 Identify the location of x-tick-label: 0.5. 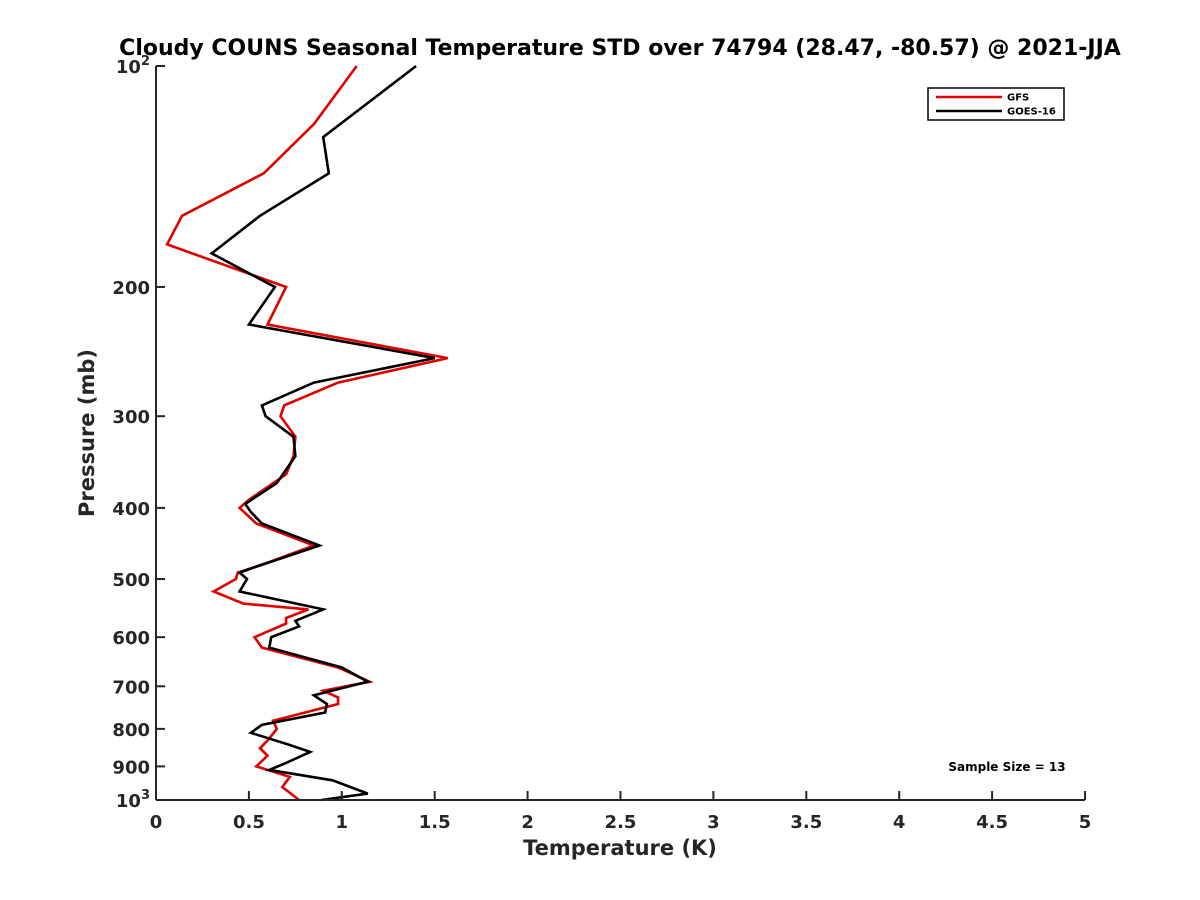
(249, 822).